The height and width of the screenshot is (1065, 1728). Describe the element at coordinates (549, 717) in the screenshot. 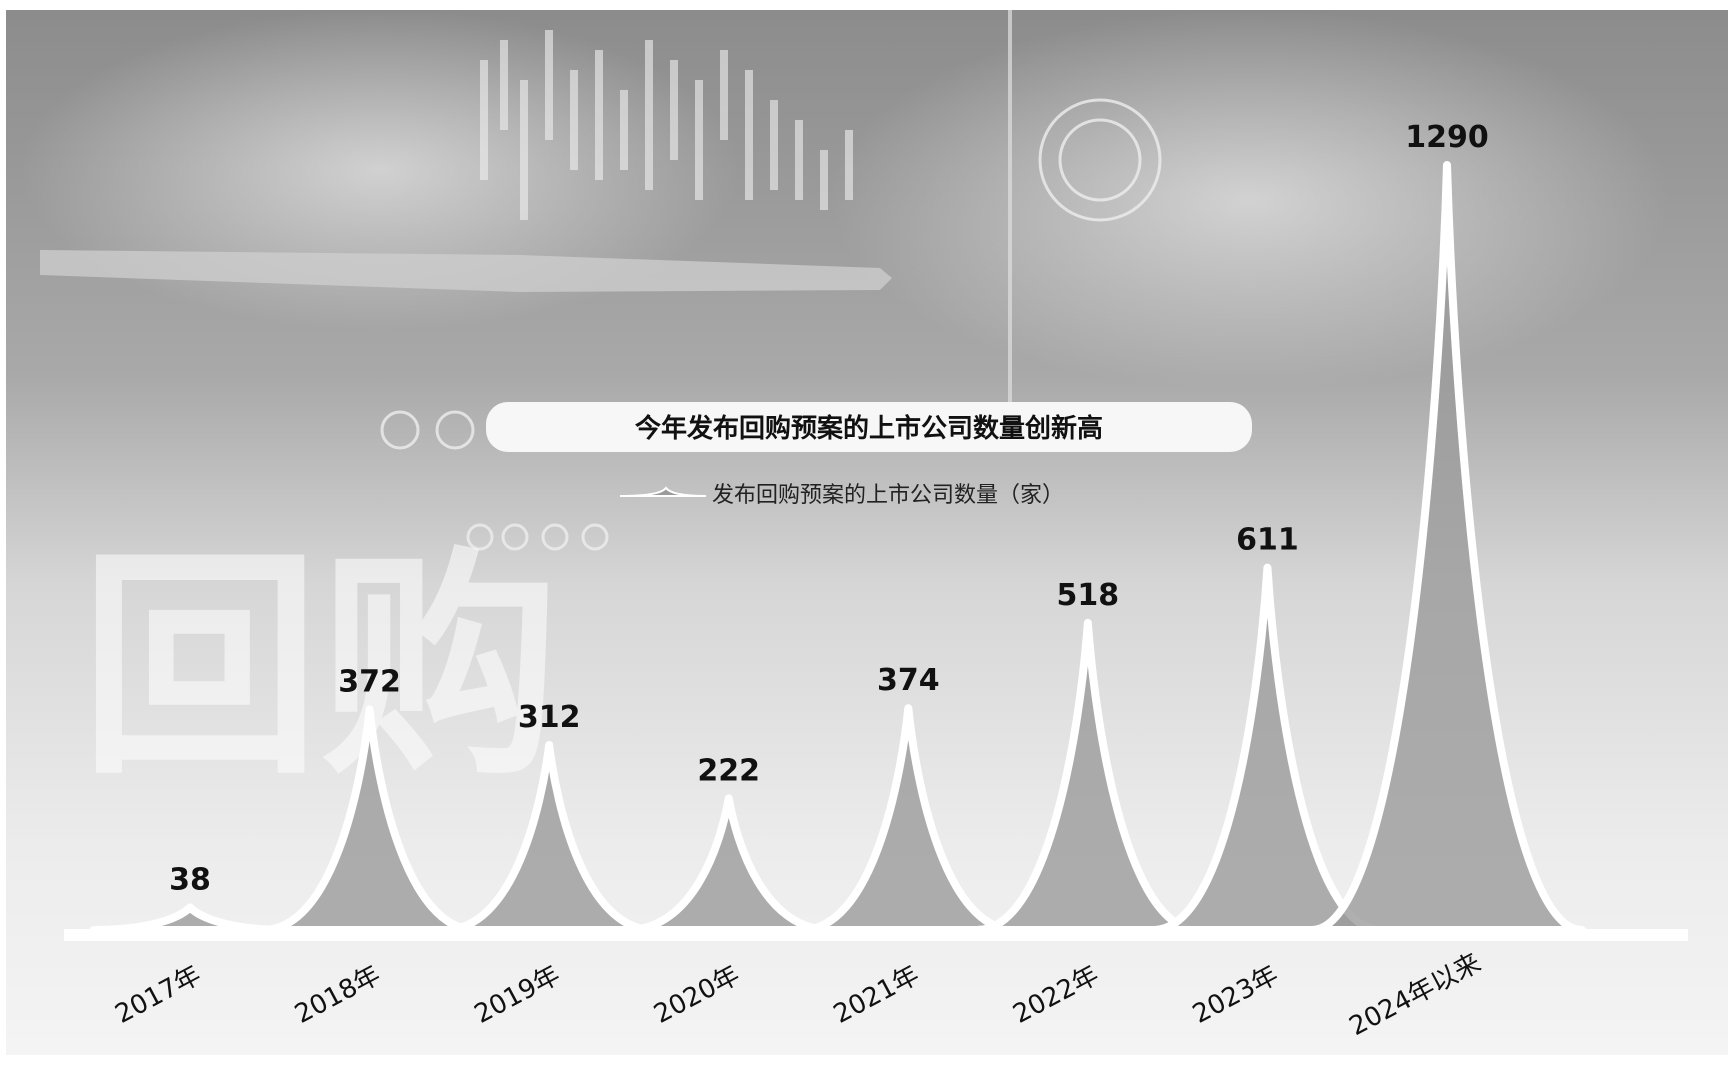

I see `data-label-3: 312` at that location.